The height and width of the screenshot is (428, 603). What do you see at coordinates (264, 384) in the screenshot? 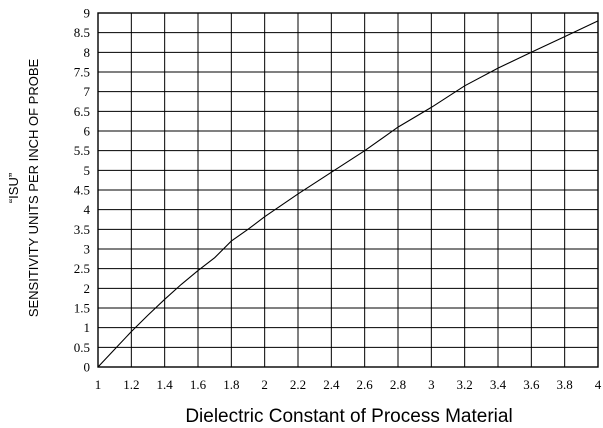
I see `x-tick-label: 2` at bounding box center [264, 384].